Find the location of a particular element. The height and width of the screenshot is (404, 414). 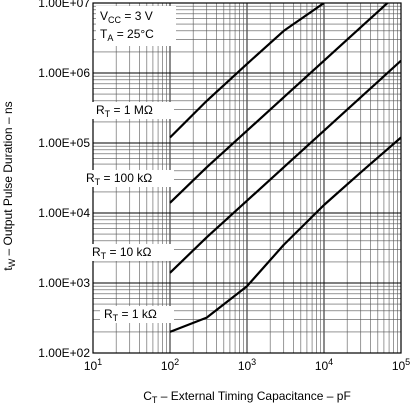

x-tick-label: 10² is located at coordinates (170, 365).